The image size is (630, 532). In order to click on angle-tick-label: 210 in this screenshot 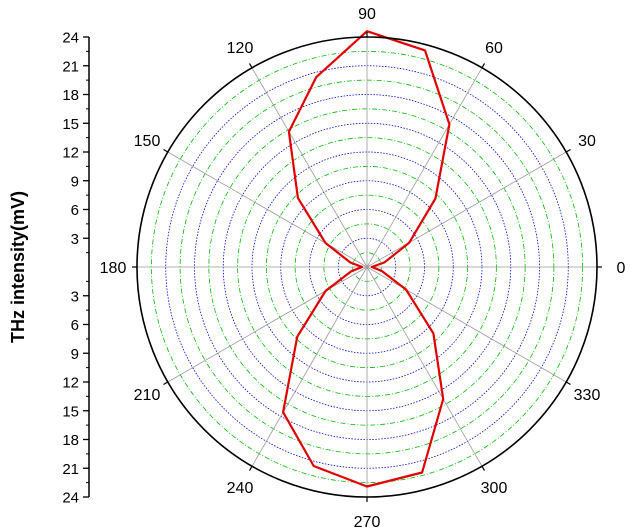, I will do `click(147, 395)`.